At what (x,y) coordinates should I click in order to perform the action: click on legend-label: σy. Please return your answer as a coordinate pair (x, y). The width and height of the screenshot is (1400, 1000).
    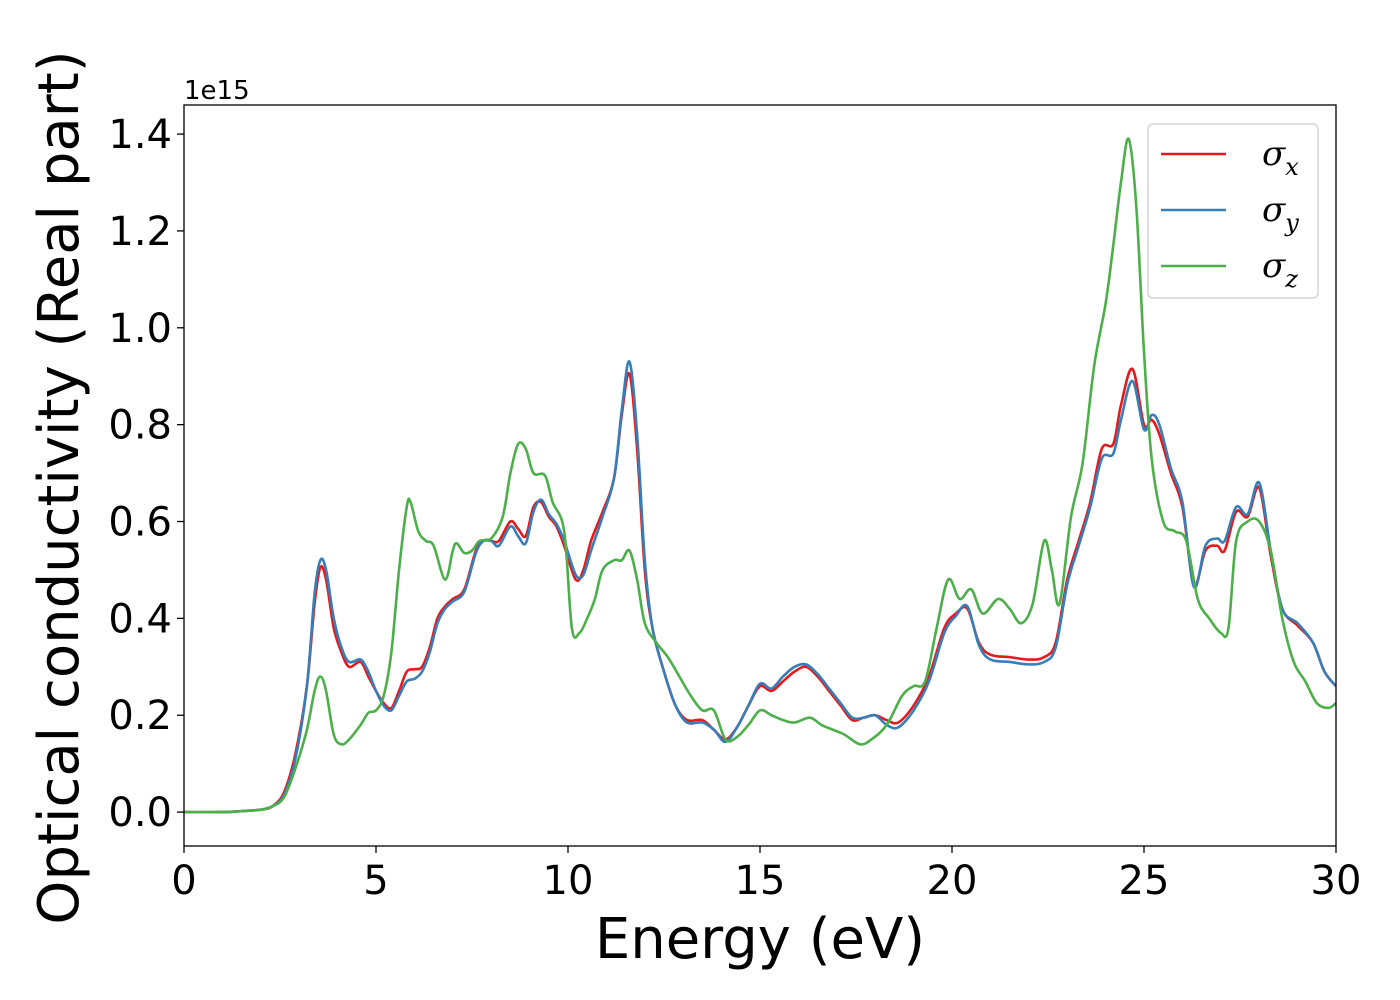
    Looking at the image, I should click on (1280, 213).